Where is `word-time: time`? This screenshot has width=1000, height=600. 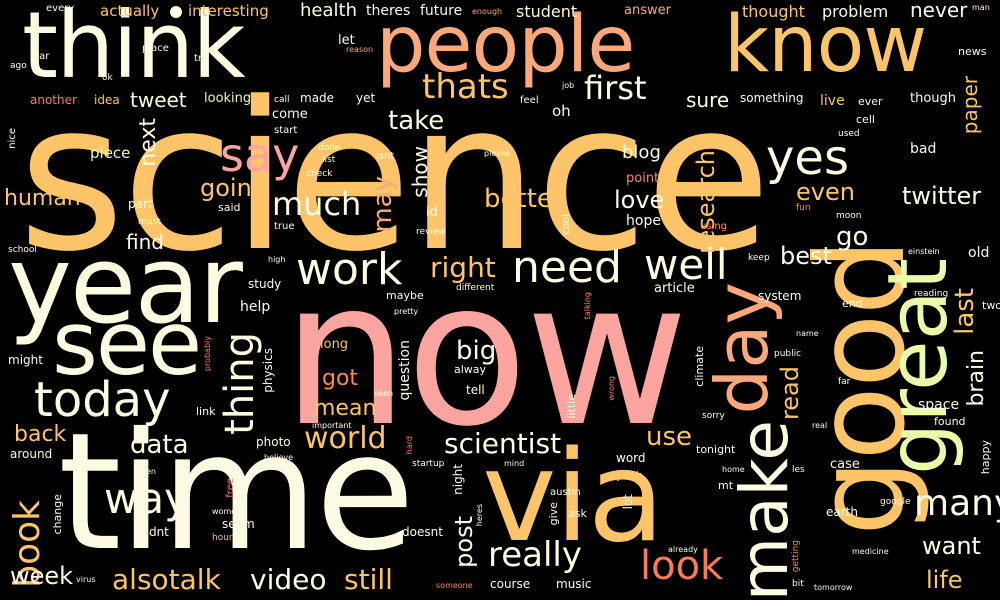 word-time: time is located at coordinates (236, 493).